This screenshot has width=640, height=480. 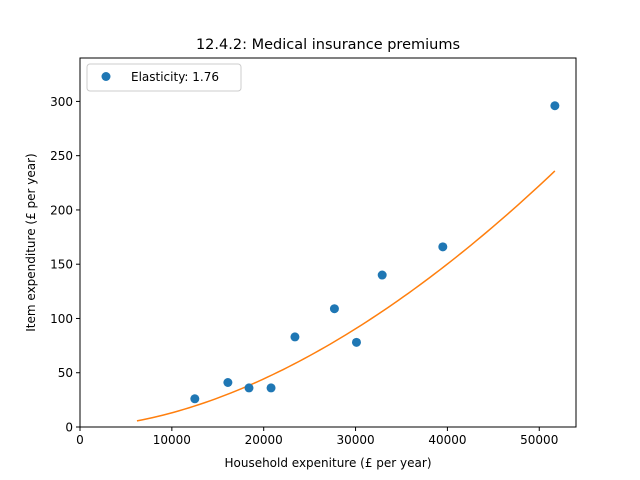 I want to click on y-tick-label: 200, so click(x=61, y=210).